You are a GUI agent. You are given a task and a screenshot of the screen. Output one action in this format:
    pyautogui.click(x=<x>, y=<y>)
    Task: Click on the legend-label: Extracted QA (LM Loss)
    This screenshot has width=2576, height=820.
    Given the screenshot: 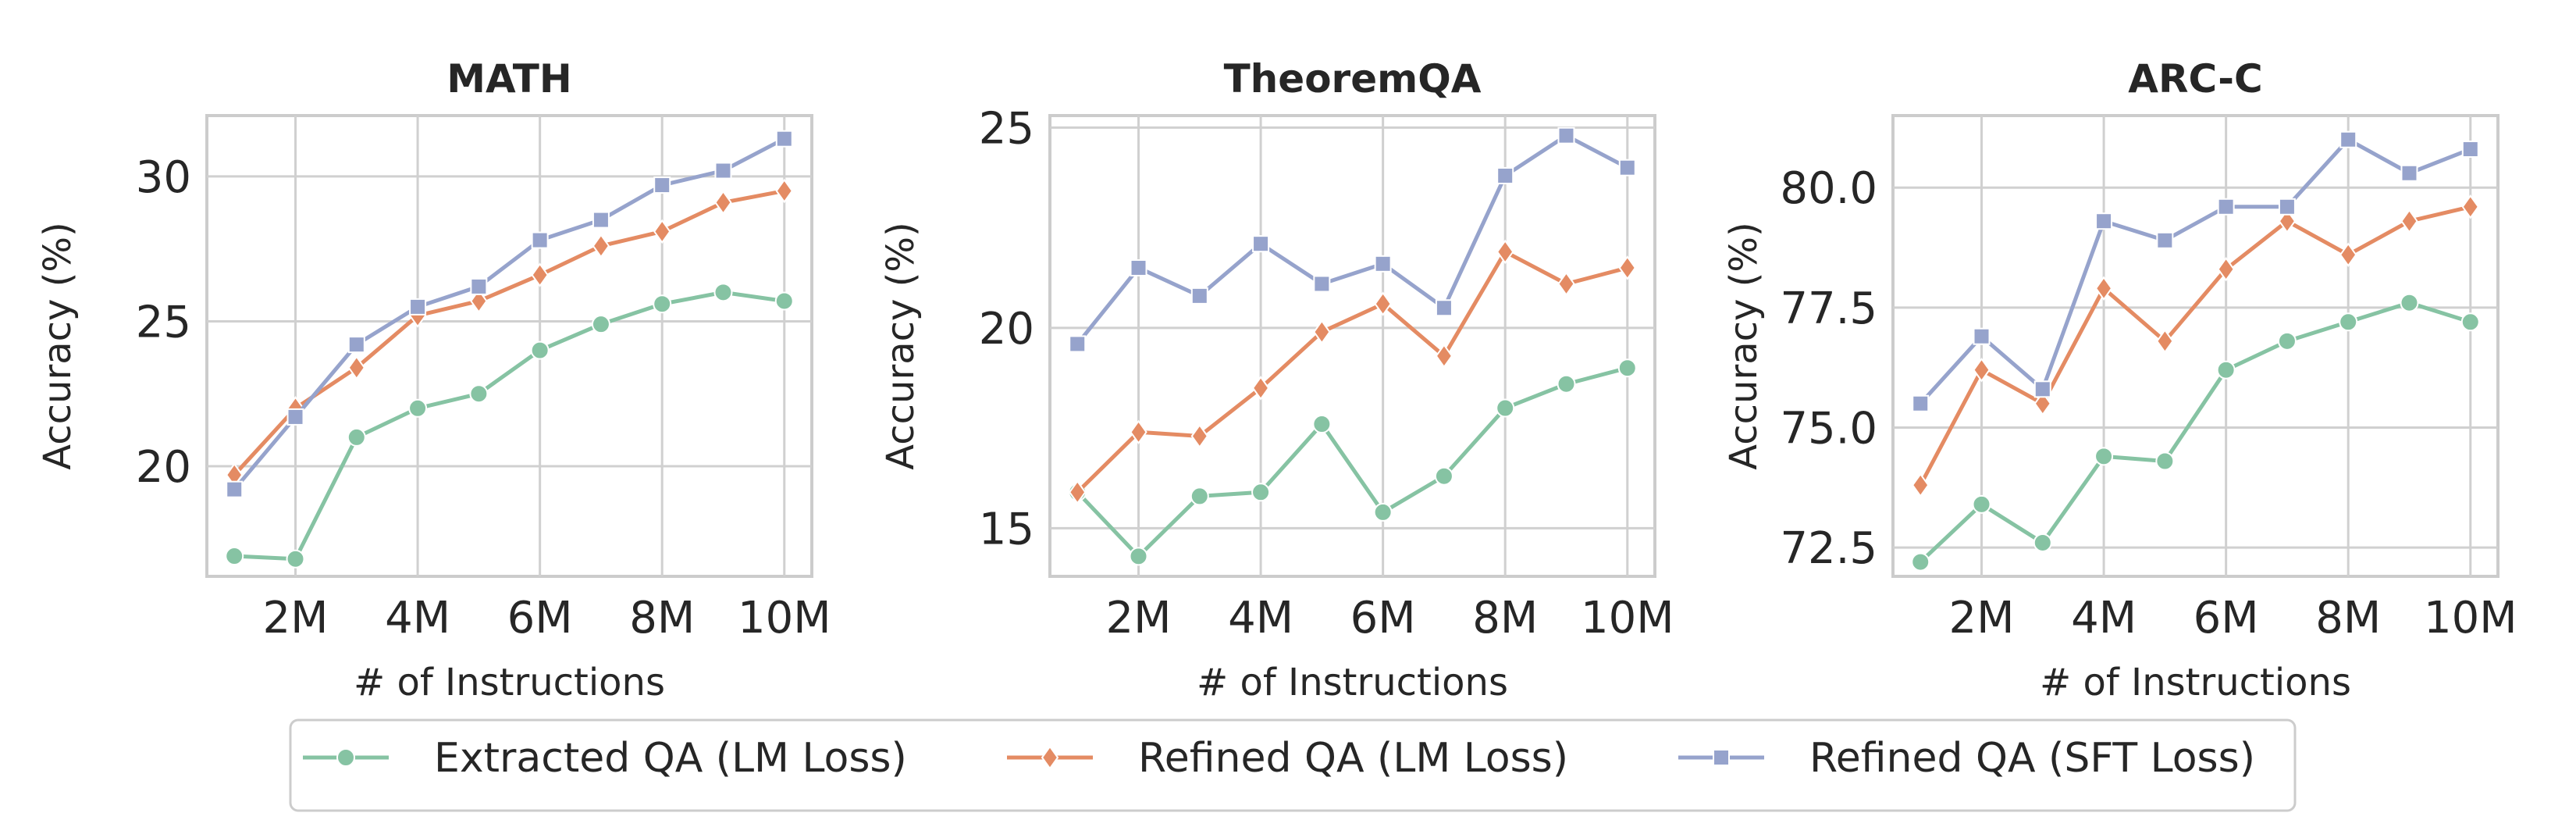 What is the action you would take?
    pyautogui.click(x=670, y=758)
    